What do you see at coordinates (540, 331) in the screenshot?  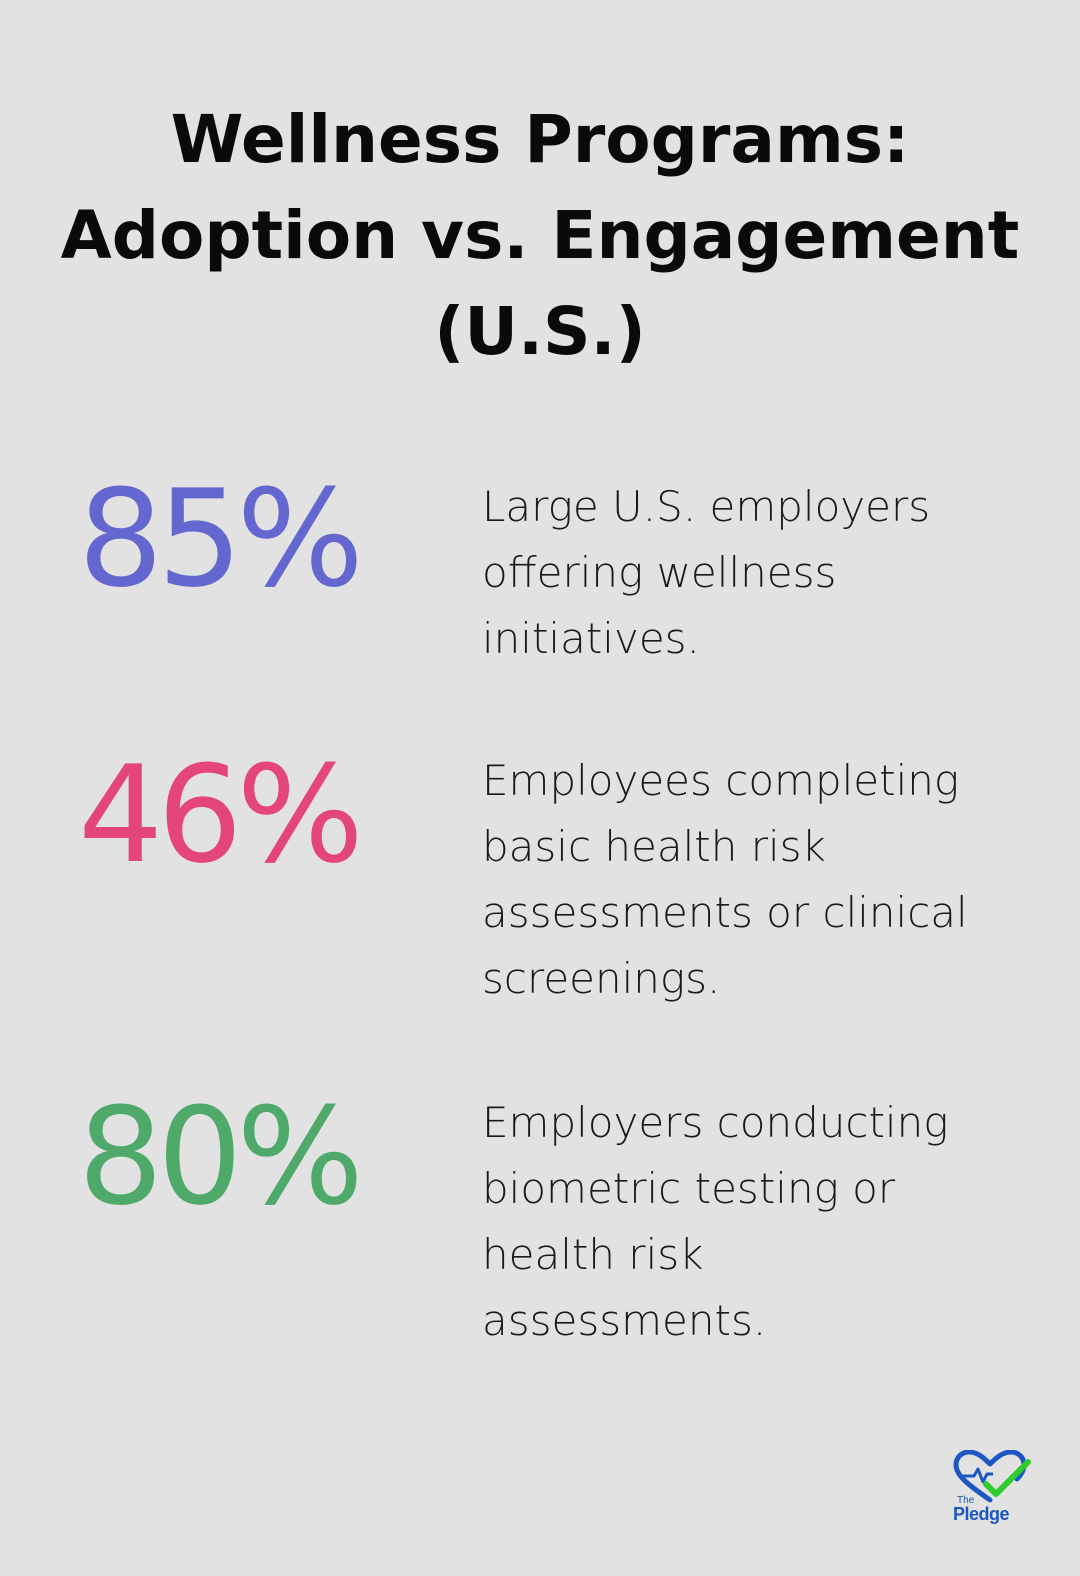 I see `title-line-3: (U.S.)` at bounding box center [540, 331].